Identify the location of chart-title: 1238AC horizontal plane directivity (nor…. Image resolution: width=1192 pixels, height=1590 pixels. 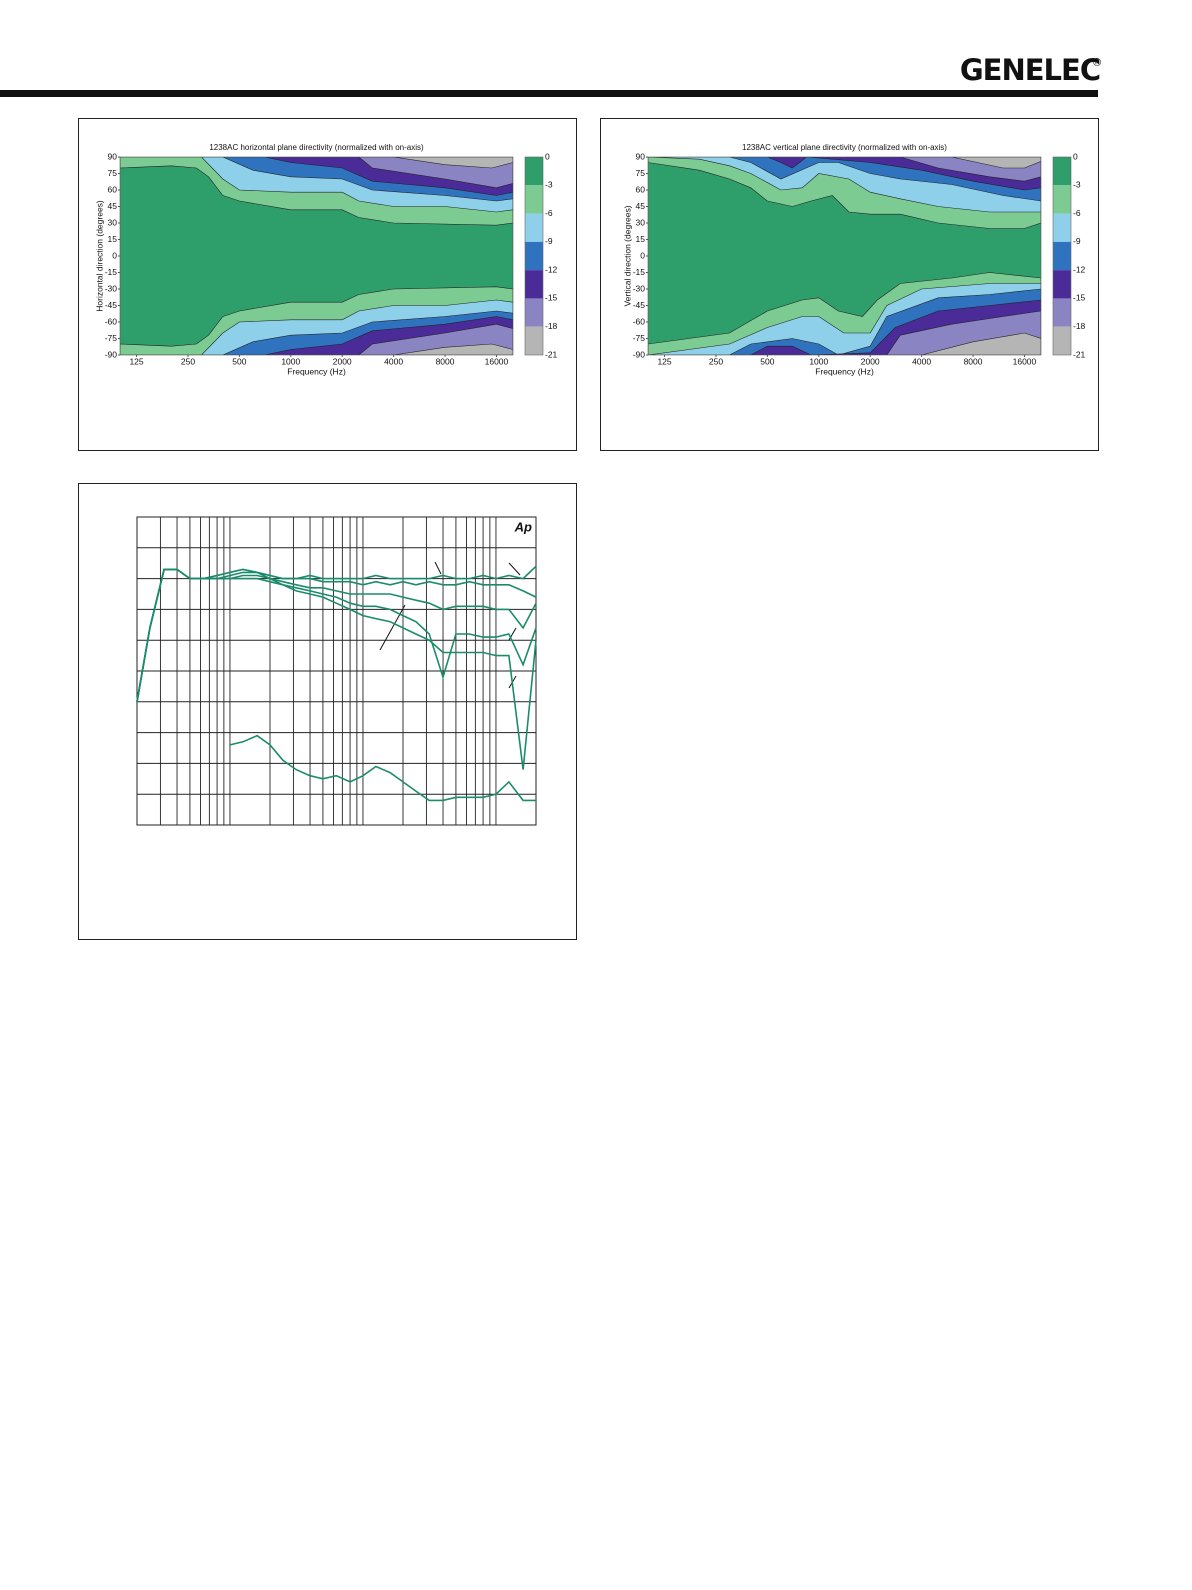
(316, 147).